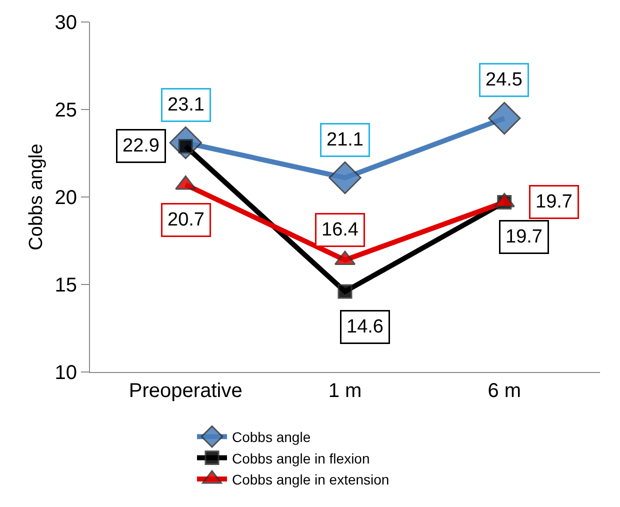 This screenshot has width=620, height=507. What do you see at coordinates (340, 230) in the screenshot?
I see `data-label: 16.4` at bounding box center [340, 230].